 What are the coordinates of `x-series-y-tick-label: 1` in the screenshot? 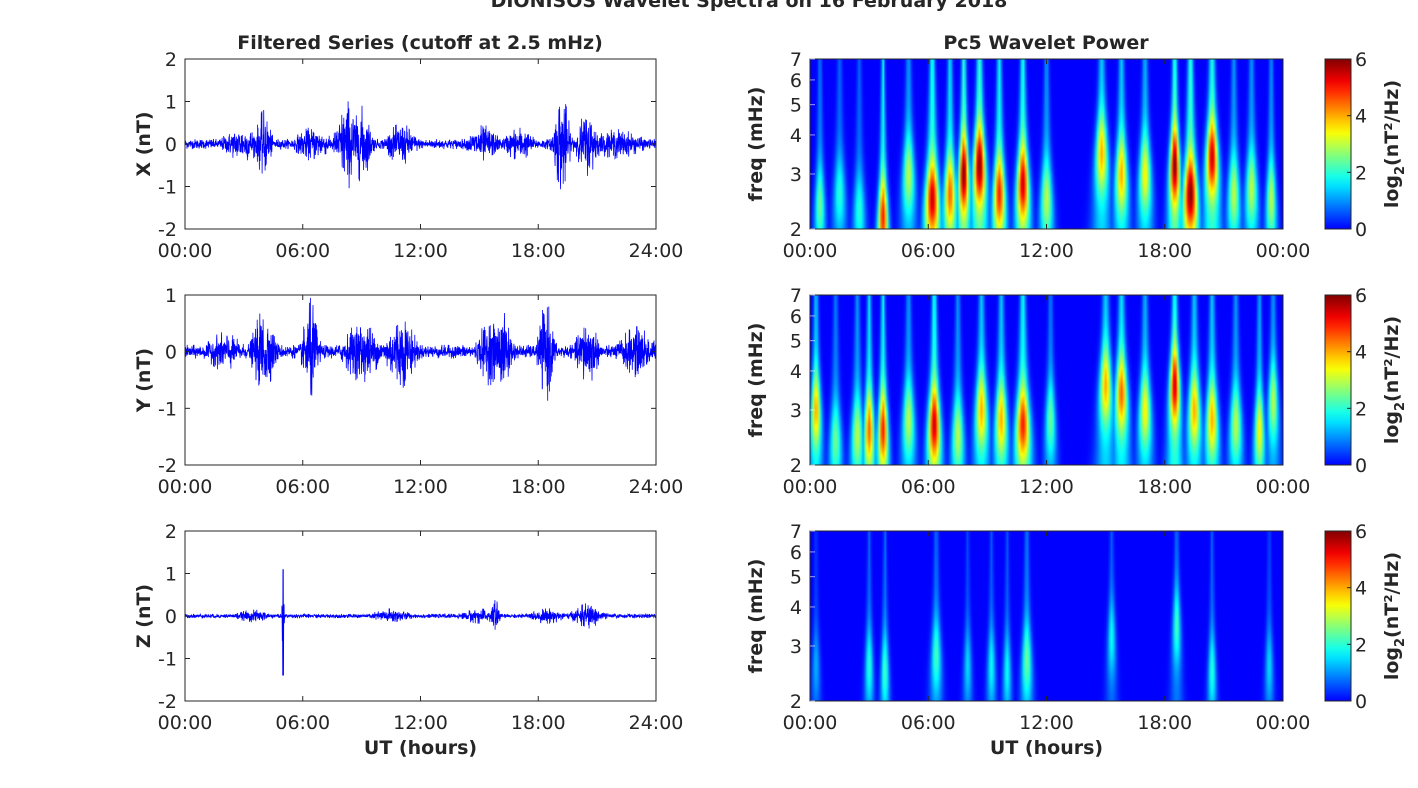 It's located at (171, 103).